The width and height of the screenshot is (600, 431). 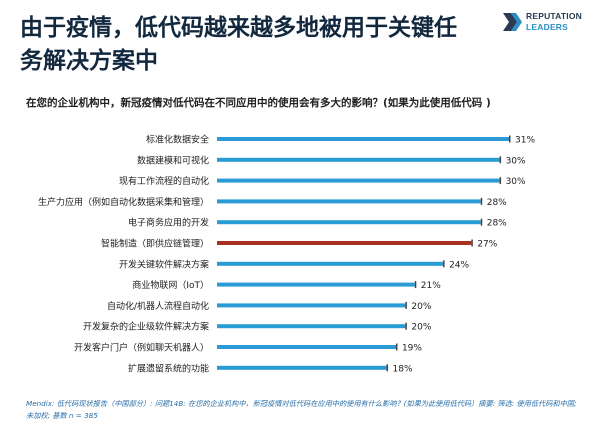 What do you see at coordinates (238, 28) in the screenshot?
I see `title-line-1: 由于疫情，低代码越来越多地被用于关键任` at bounding box center [238, 28].